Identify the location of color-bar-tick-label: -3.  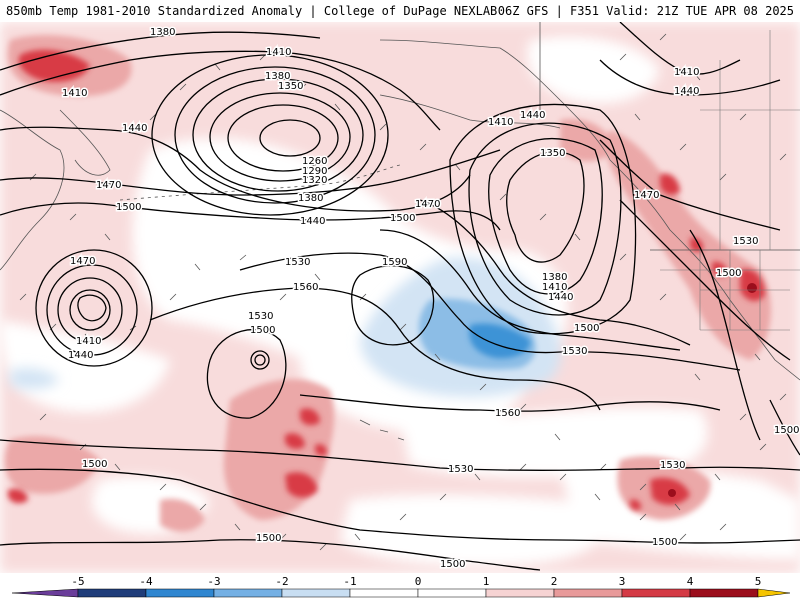
(213, 581).